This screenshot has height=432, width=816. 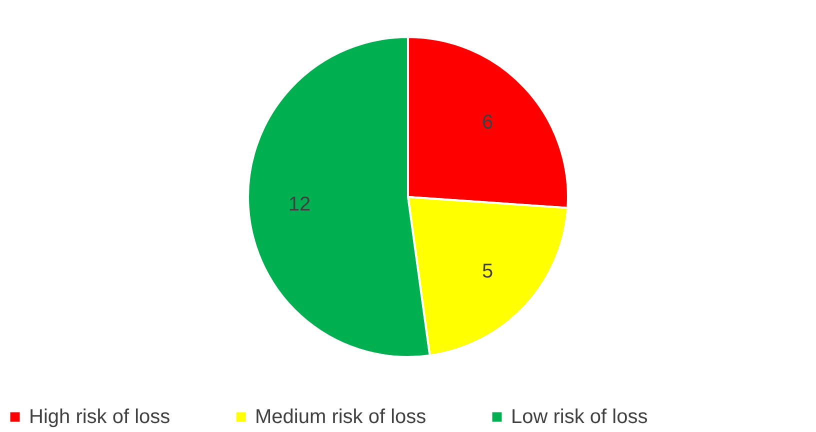 I want to click on data-label: 6, so click(x=488, y=123).